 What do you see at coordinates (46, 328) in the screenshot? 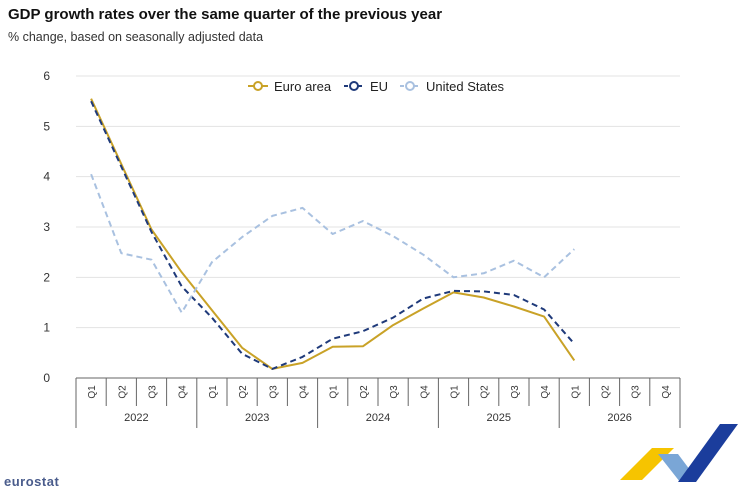
I see `y-tick-label: 1` at bounding box center [46, 328].